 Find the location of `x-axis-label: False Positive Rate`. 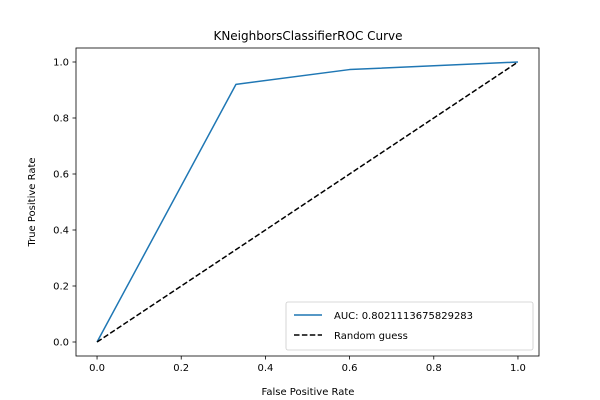

x-axis-label: False Positive Rate is located at coordinates (308, 392).